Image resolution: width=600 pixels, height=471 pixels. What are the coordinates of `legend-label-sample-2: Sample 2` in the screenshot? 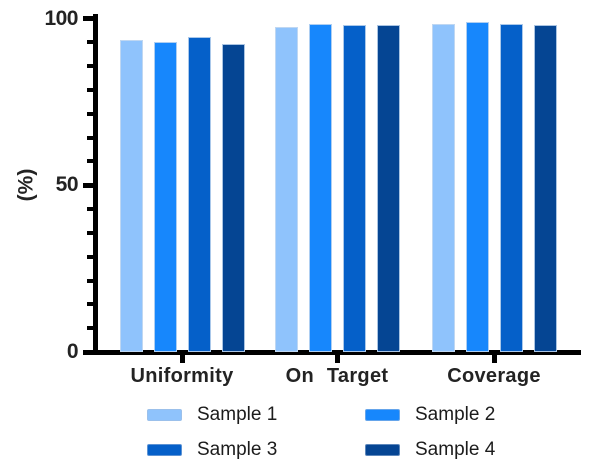 It's located at (455, 414).